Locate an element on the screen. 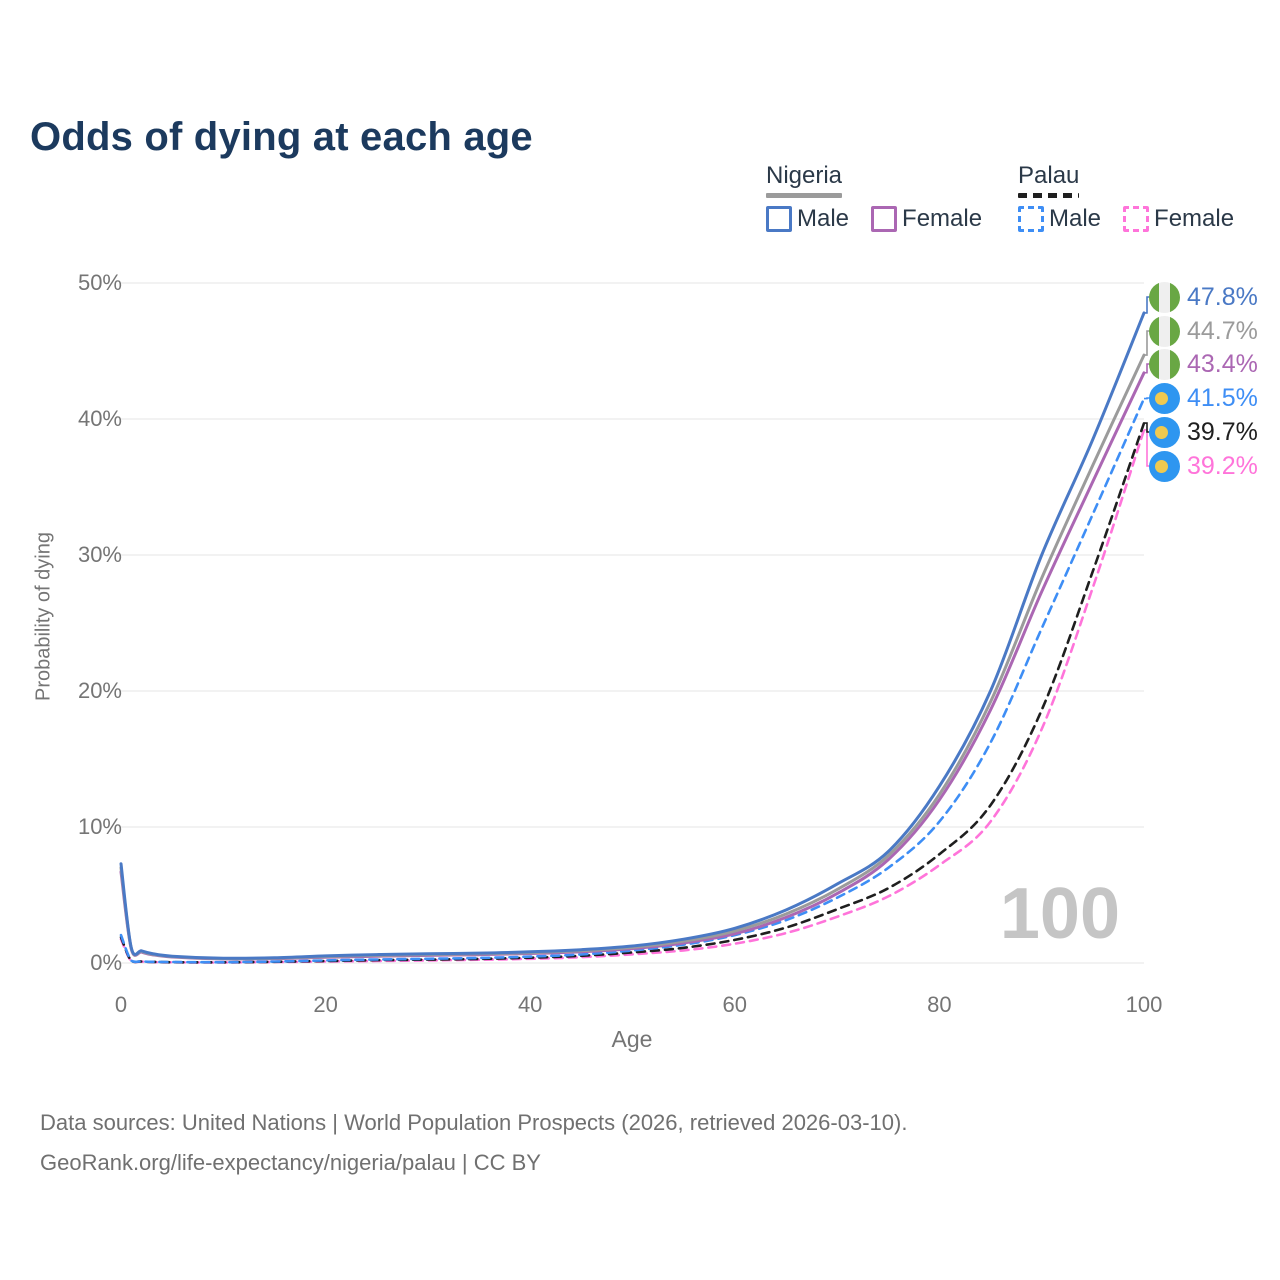  end-label-palau-female: 39.2% is located at coordinates (1203, 466).